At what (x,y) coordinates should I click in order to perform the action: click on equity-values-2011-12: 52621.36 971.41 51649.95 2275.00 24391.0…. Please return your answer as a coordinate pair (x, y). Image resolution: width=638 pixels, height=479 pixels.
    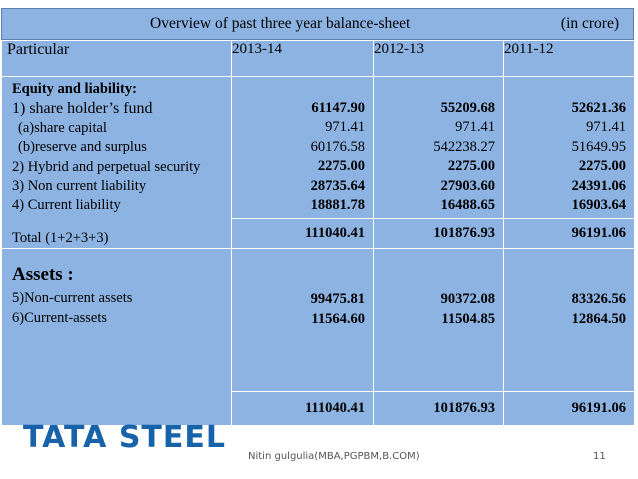
    Looking at the image, I should click on (569, 147).